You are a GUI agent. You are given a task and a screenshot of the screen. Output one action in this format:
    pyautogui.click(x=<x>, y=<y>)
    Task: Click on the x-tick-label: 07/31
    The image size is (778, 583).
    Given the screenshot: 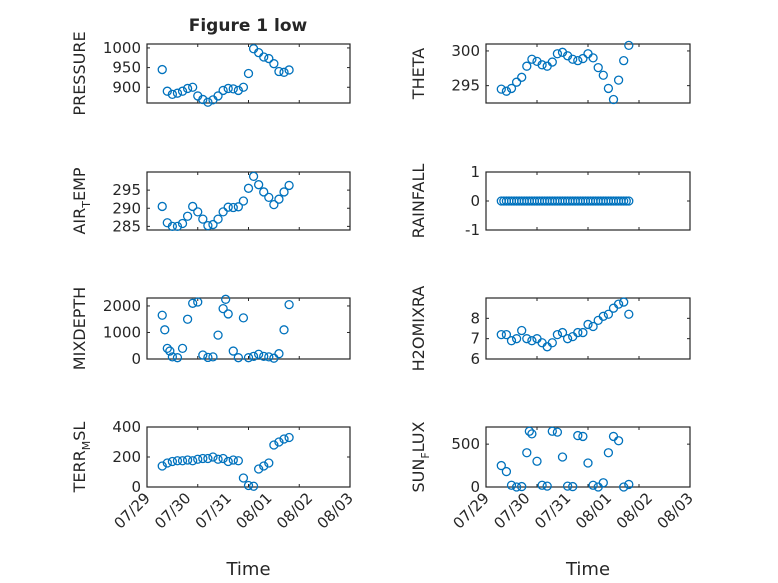 What is the action you would take?
    pyautogui.click(x=213, y=510)
    